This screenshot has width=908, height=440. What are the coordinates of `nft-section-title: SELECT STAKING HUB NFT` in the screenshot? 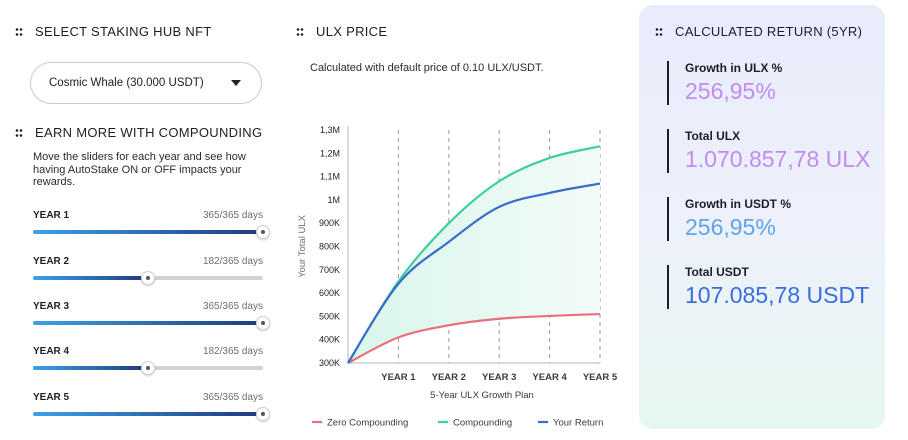 It's located at (113, 31).